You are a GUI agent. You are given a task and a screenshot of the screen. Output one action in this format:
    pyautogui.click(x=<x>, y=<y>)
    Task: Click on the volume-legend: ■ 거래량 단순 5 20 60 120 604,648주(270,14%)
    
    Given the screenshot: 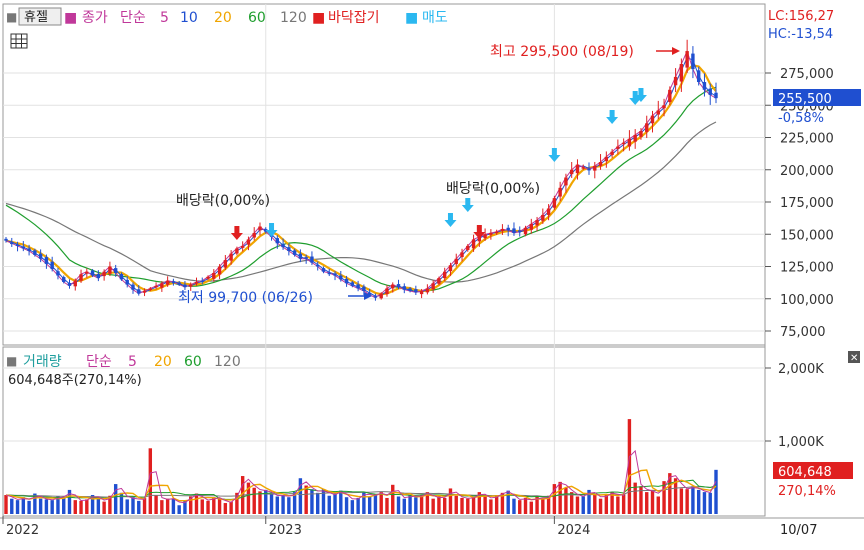 What is the action you would take?
    pyautogui.click(x=123, y=371)
    